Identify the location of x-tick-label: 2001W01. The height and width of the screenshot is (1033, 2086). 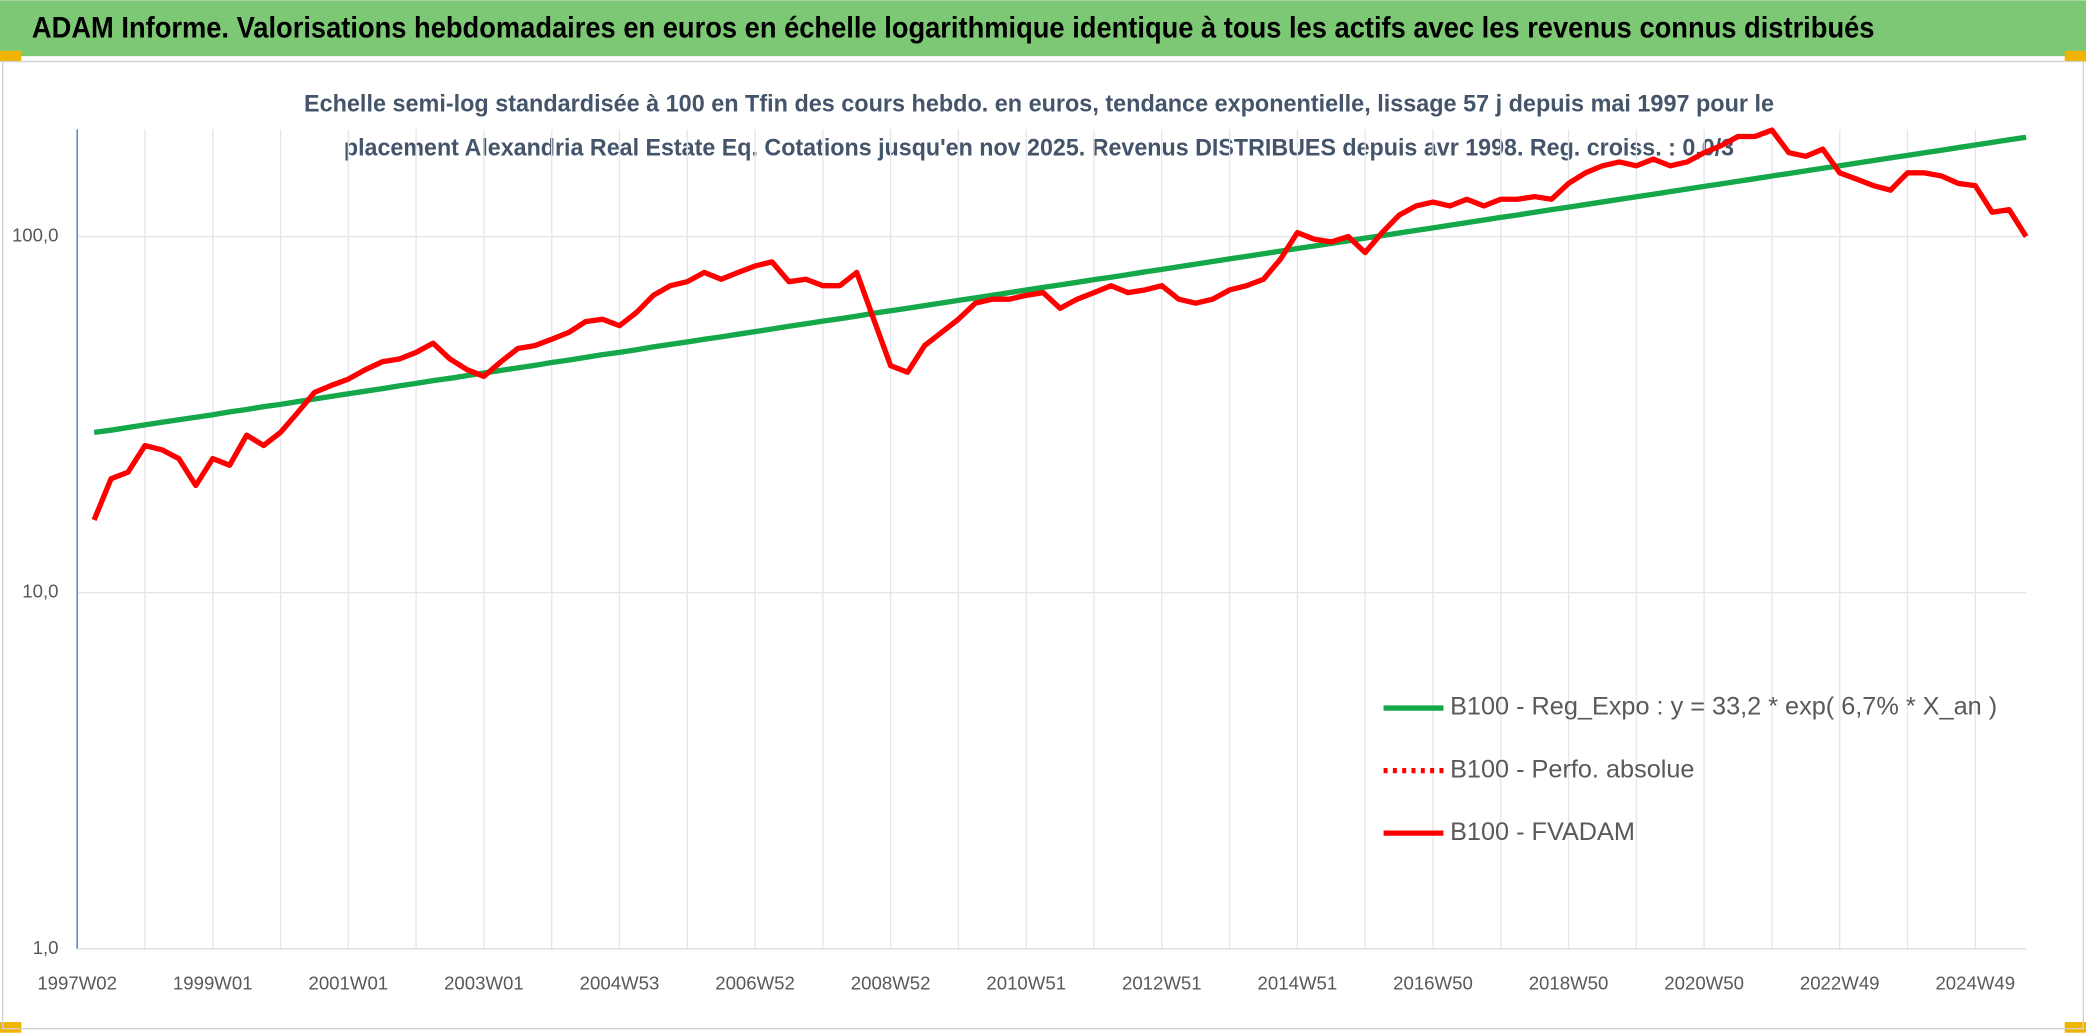
(348, 983).